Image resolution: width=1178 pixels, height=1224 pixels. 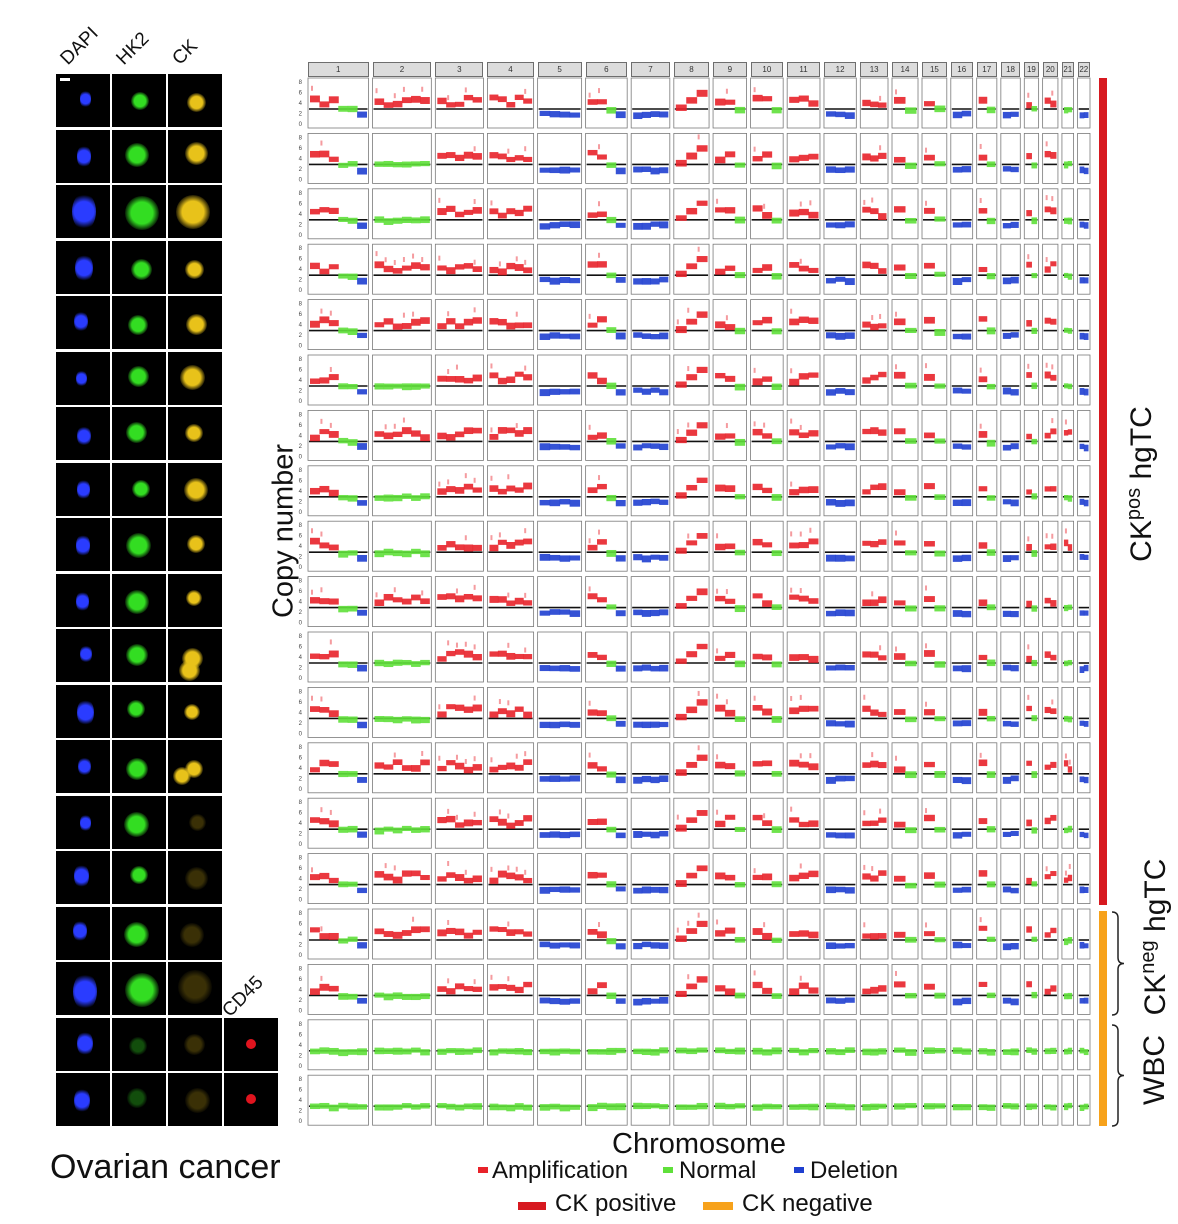 What do you see at coordinates (83, 211) in the screenshot?
I see `cell-image-dapi` at bounding box center [83, 211].